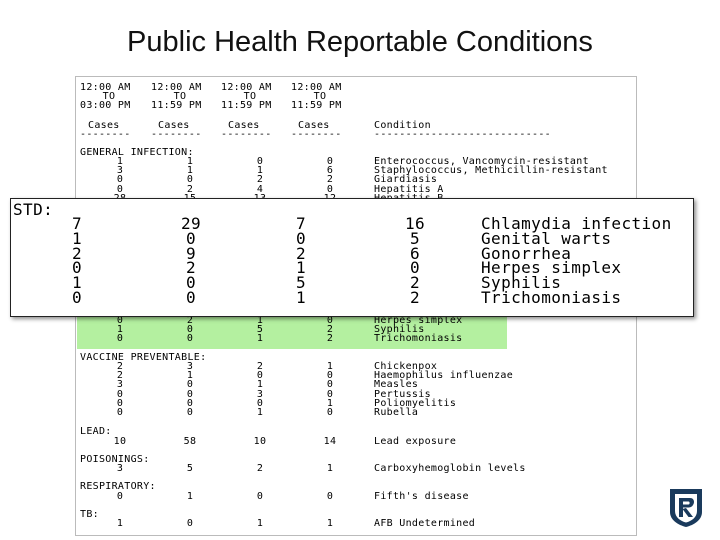 This screenshot has width=720, height=540. Describe the element at coordinates (415, 223) in the screenshot. I see `std-case-count: 16` at that location.